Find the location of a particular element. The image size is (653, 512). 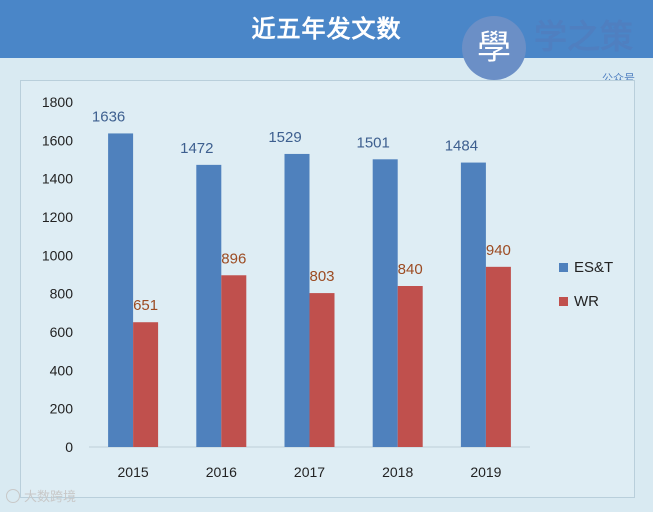

y-tick-label: 1800 is located at coordinates (57, 102).